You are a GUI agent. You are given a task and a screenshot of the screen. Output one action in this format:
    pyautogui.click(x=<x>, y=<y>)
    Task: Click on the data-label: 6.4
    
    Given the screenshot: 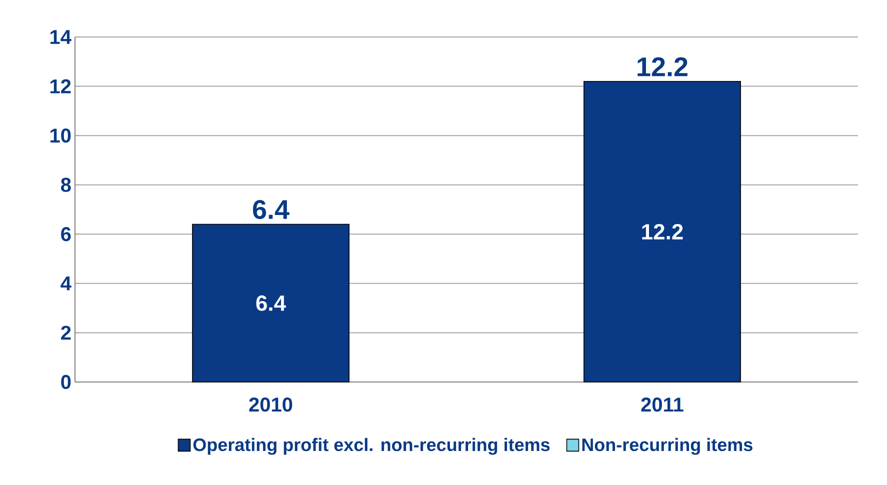 What is the action you would take?
    pyautogui.click(x=271, y=303)
    